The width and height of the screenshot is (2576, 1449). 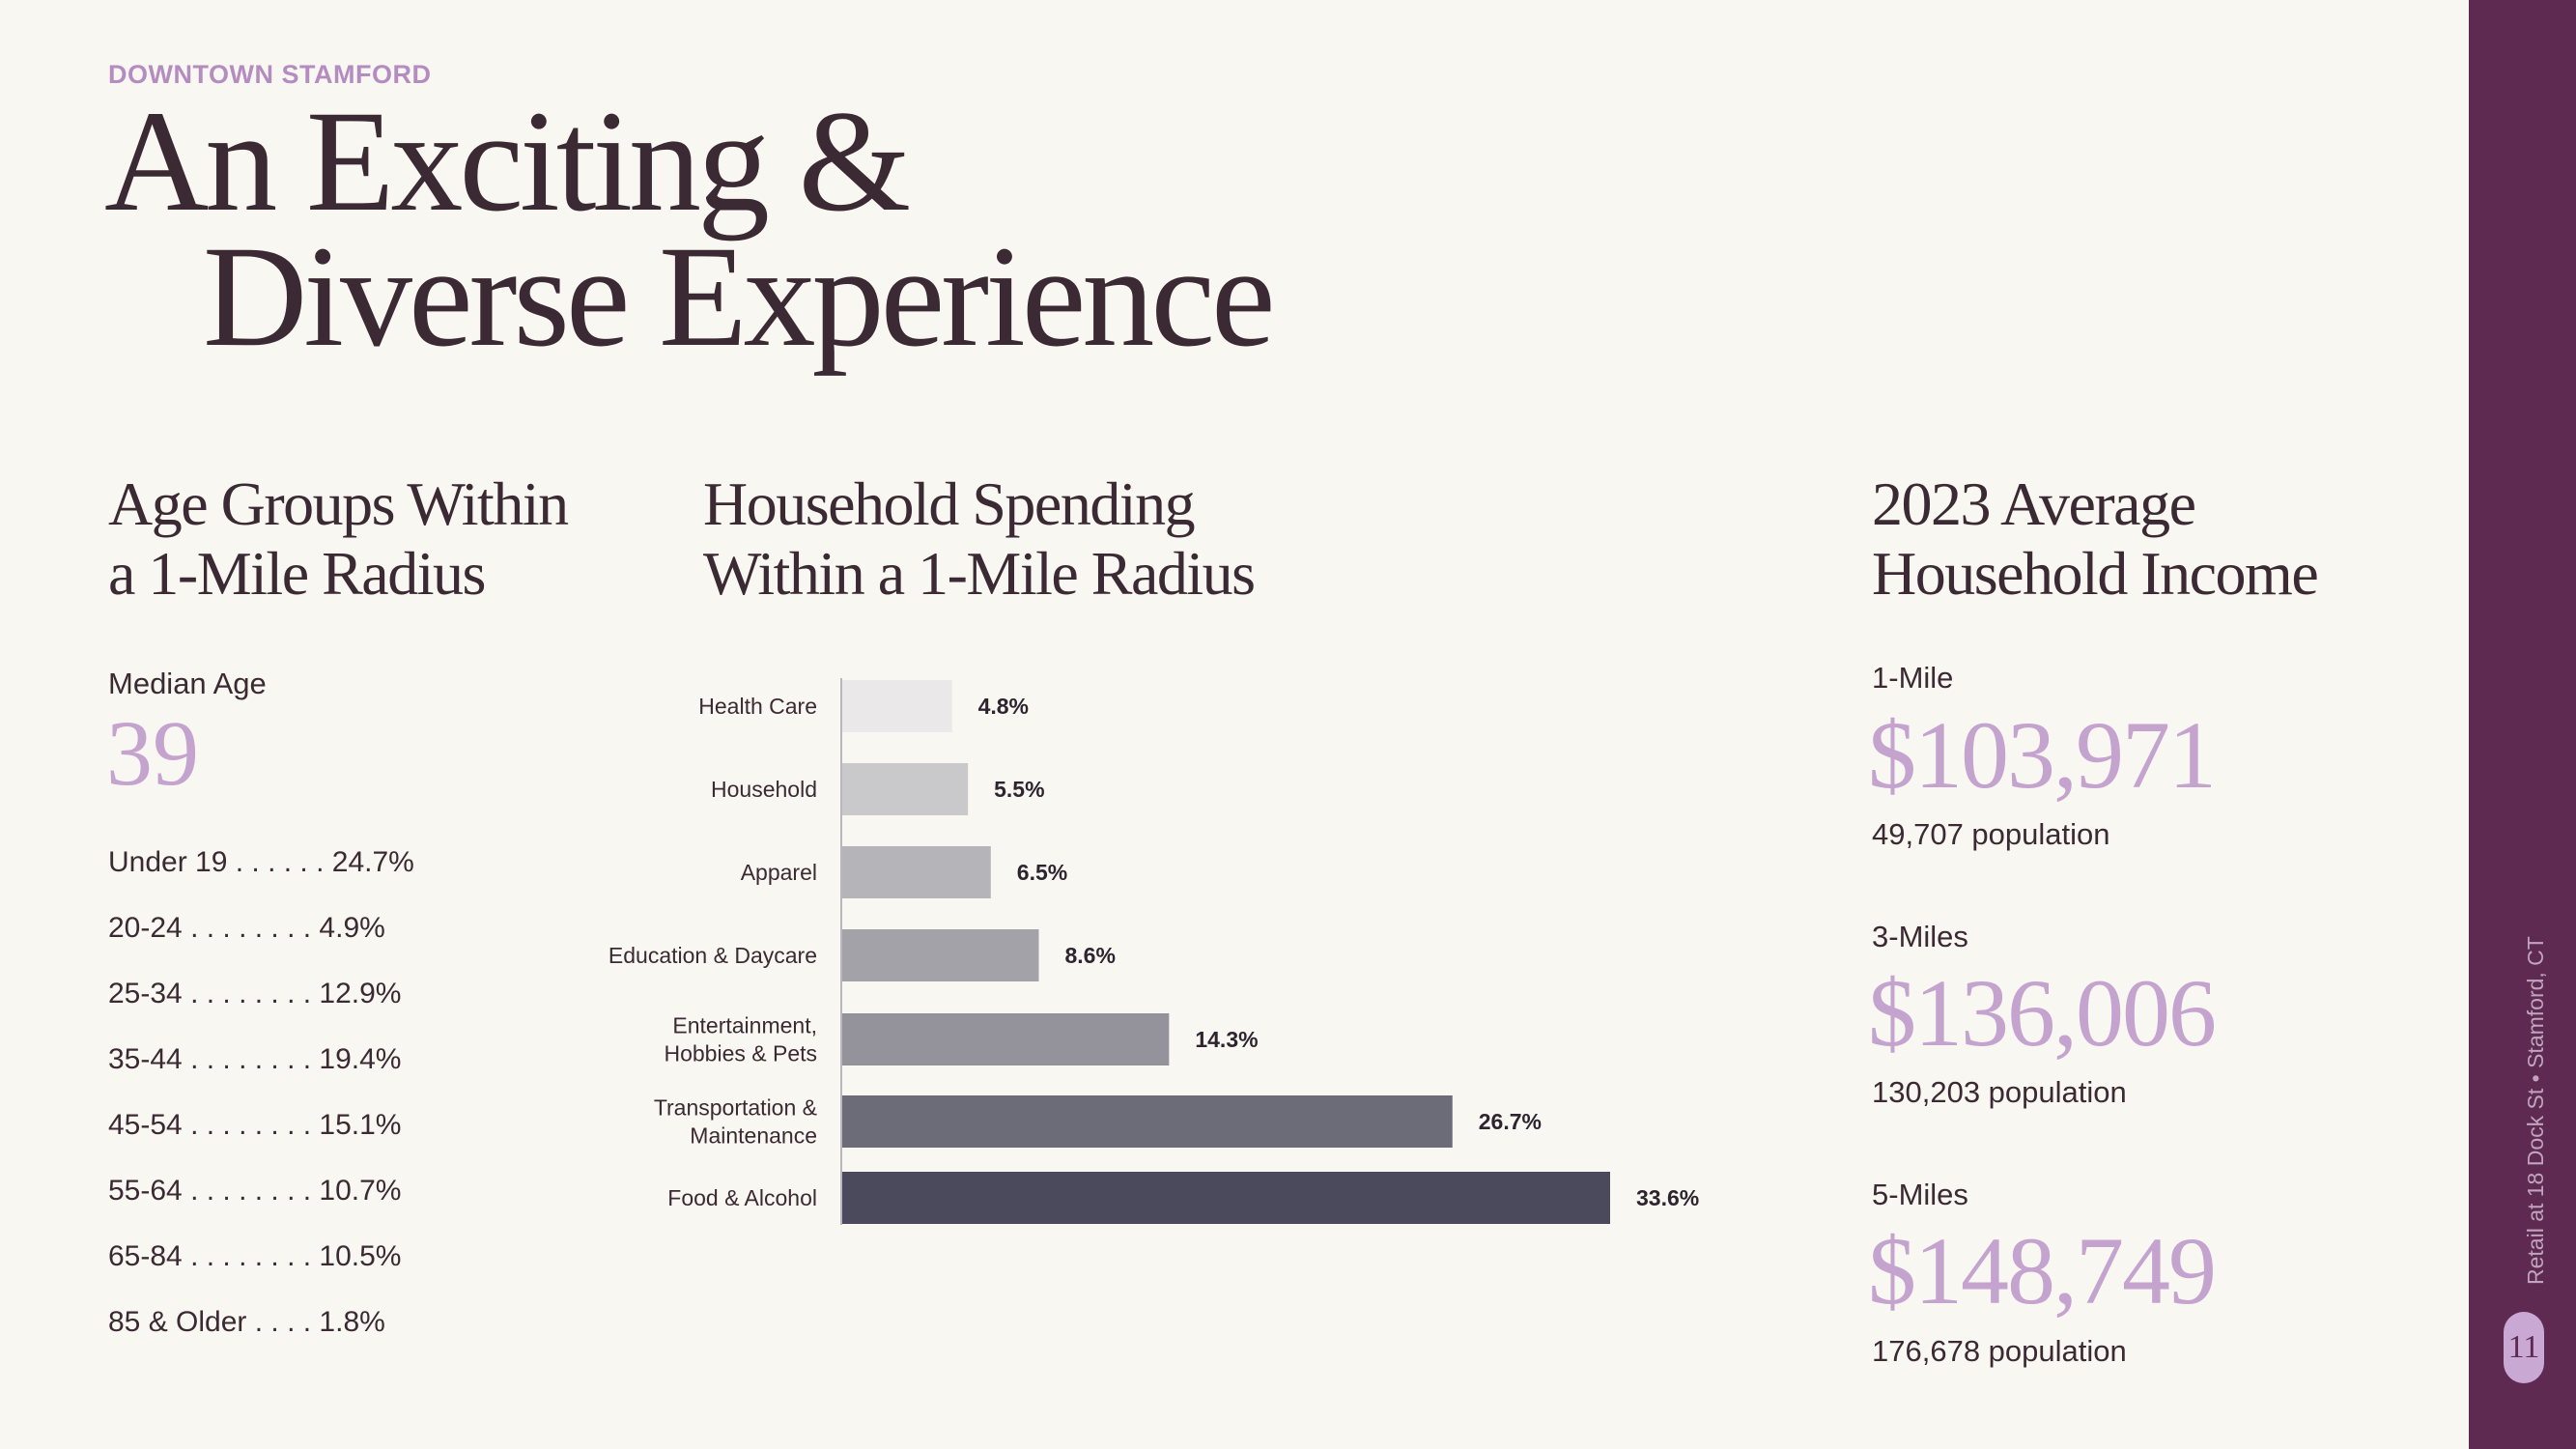 I want to click on eyebrow-label: DOWNTOWN STAMFORD, so click(x=270, y=74).